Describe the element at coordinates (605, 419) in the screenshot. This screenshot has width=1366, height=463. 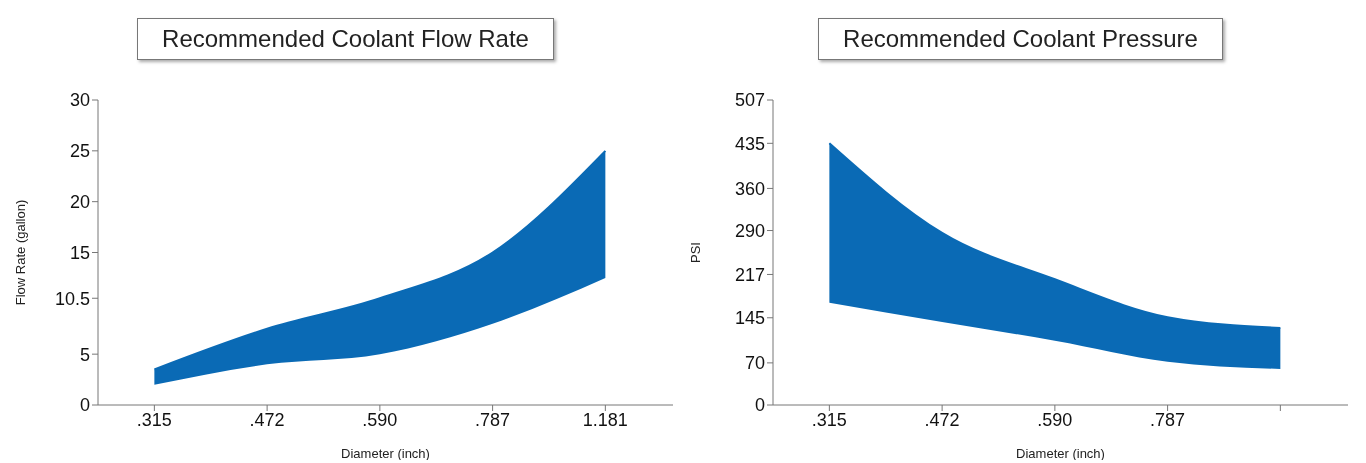
I see `x-tick-label: 1.181` at that location.